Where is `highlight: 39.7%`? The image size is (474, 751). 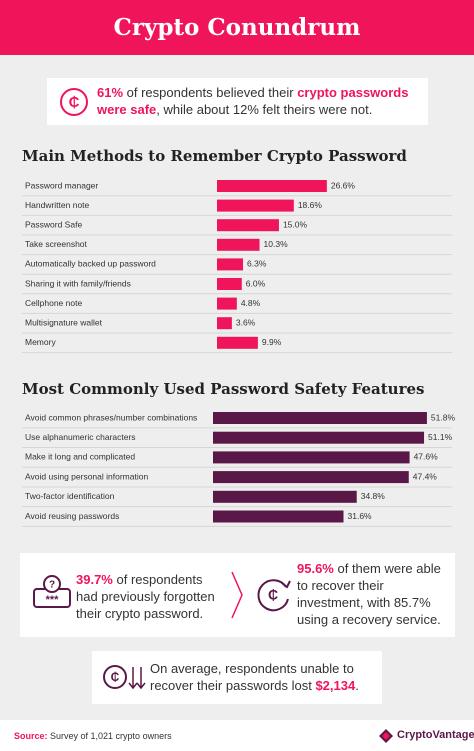 highlight: 39.7% is located at coordinates (94, 579).